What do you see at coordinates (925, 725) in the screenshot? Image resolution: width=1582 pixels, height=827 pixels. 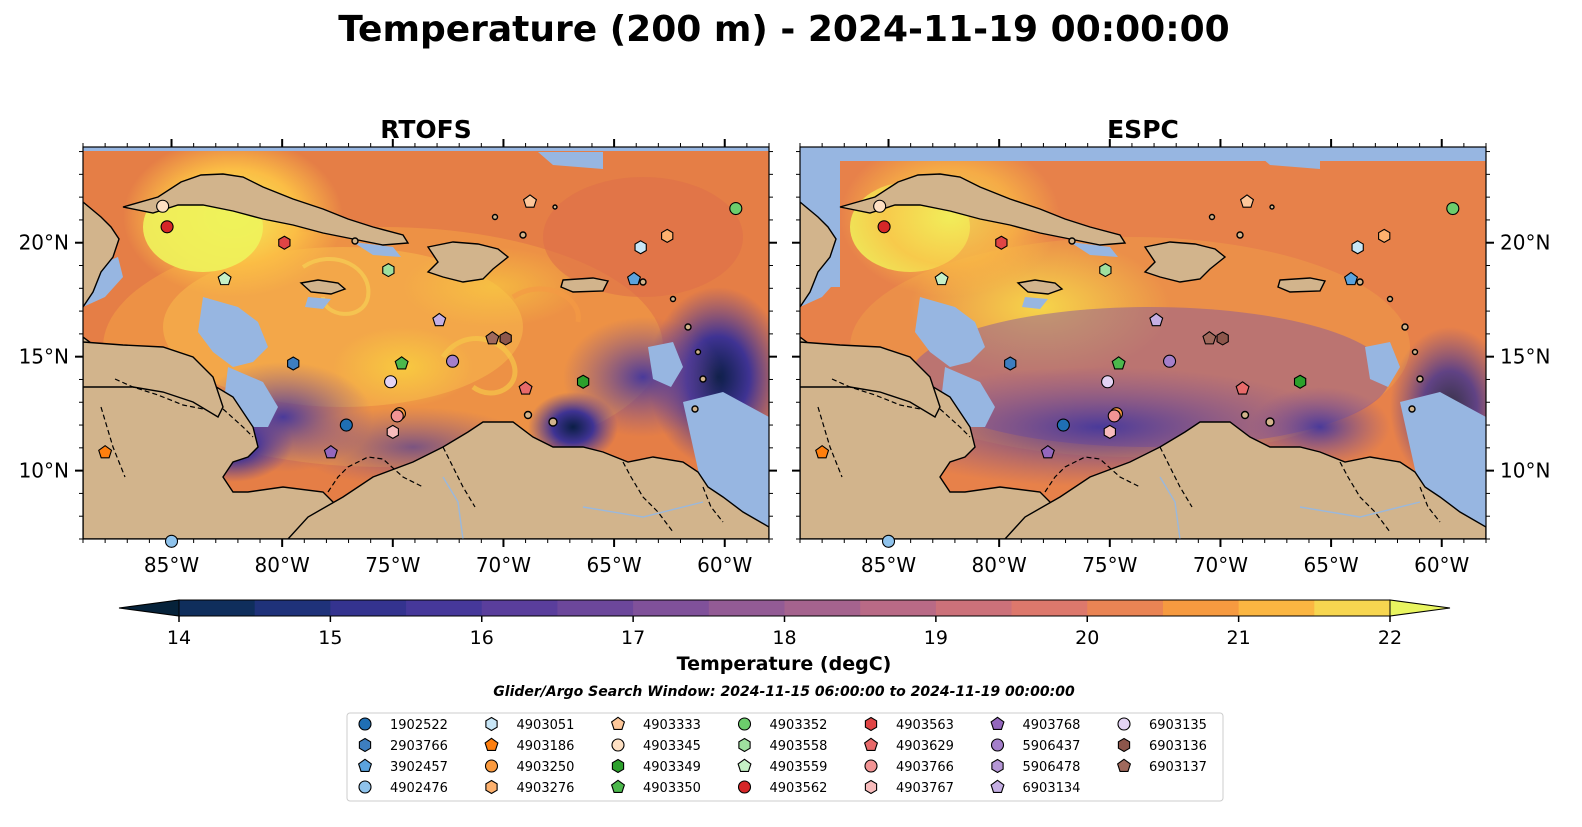 I see `legend-label: 4903563` at bounding box center [925, 725].